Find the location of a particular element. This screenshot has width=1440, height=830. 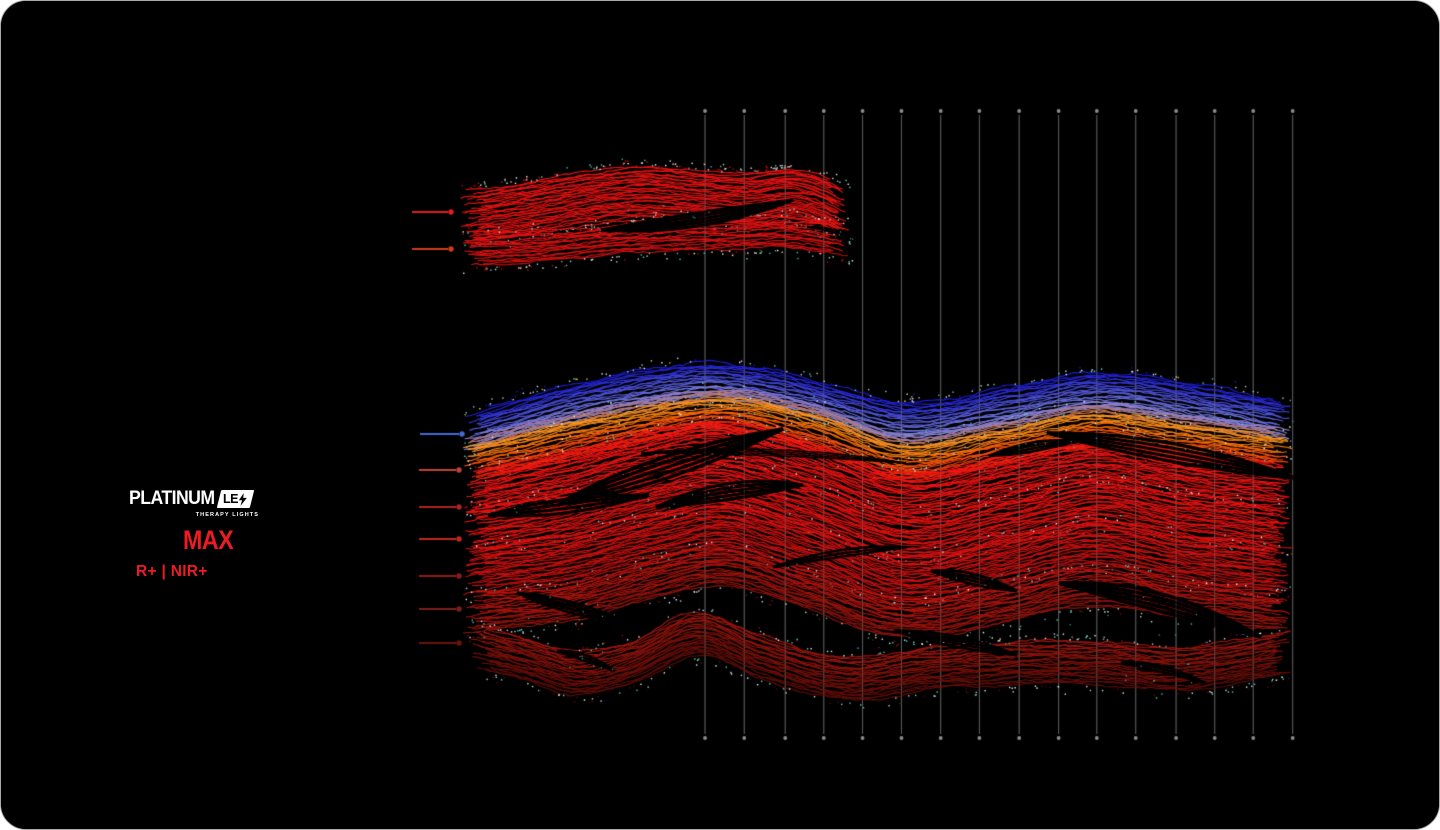

wavelength-modes-label: R+ | NIR+ is located at coordinates (172, 571).